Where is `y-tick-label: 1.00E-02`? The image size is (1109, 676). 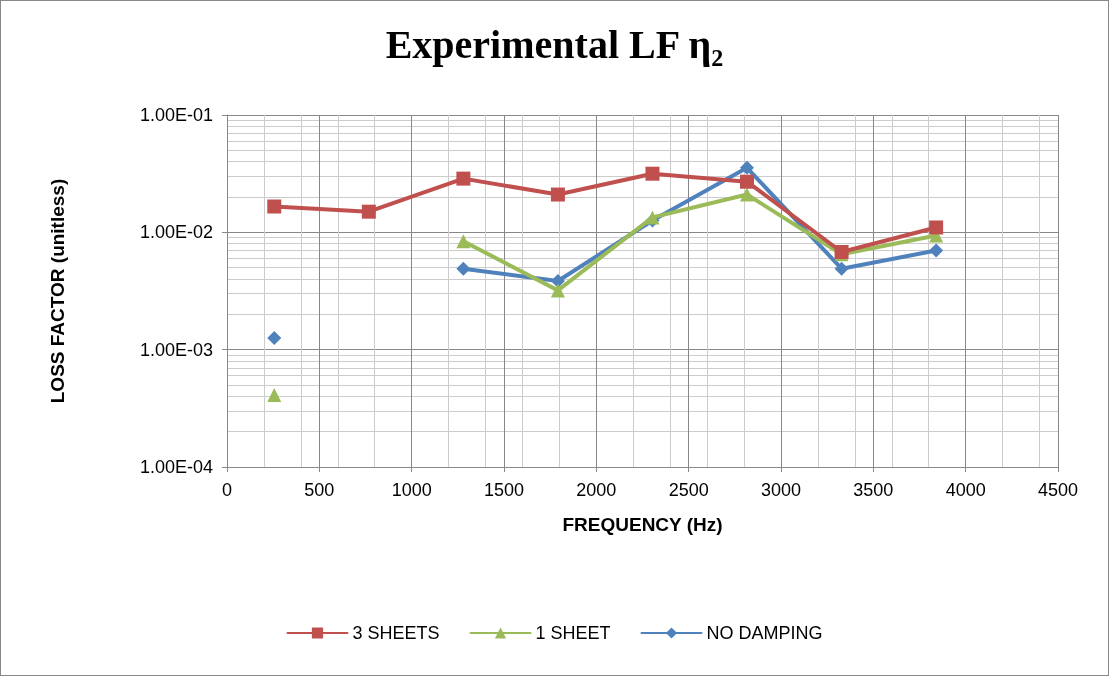
y-tick-label: 1.00E-02 is located at coordinates (176, 232).